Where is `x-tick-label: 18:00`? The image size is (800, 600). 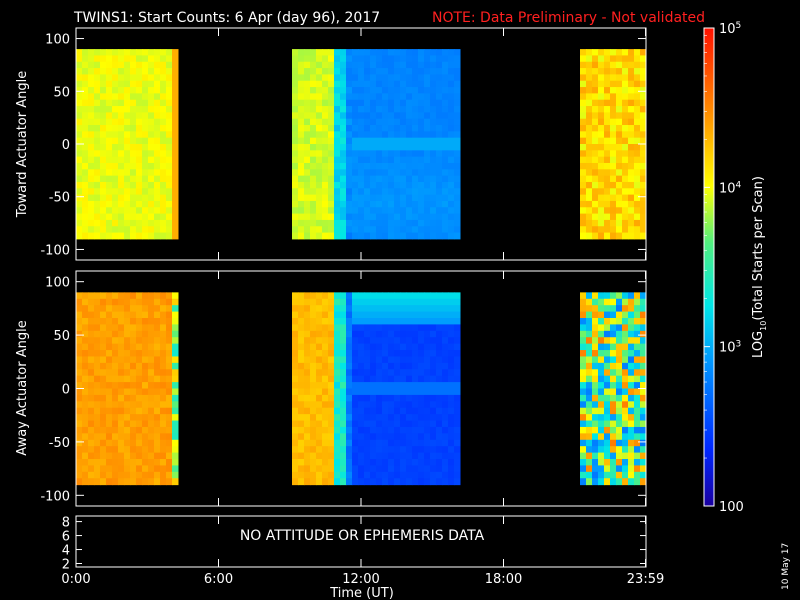
x-tick-label: 18:00 is located at coordinates (503, 579).